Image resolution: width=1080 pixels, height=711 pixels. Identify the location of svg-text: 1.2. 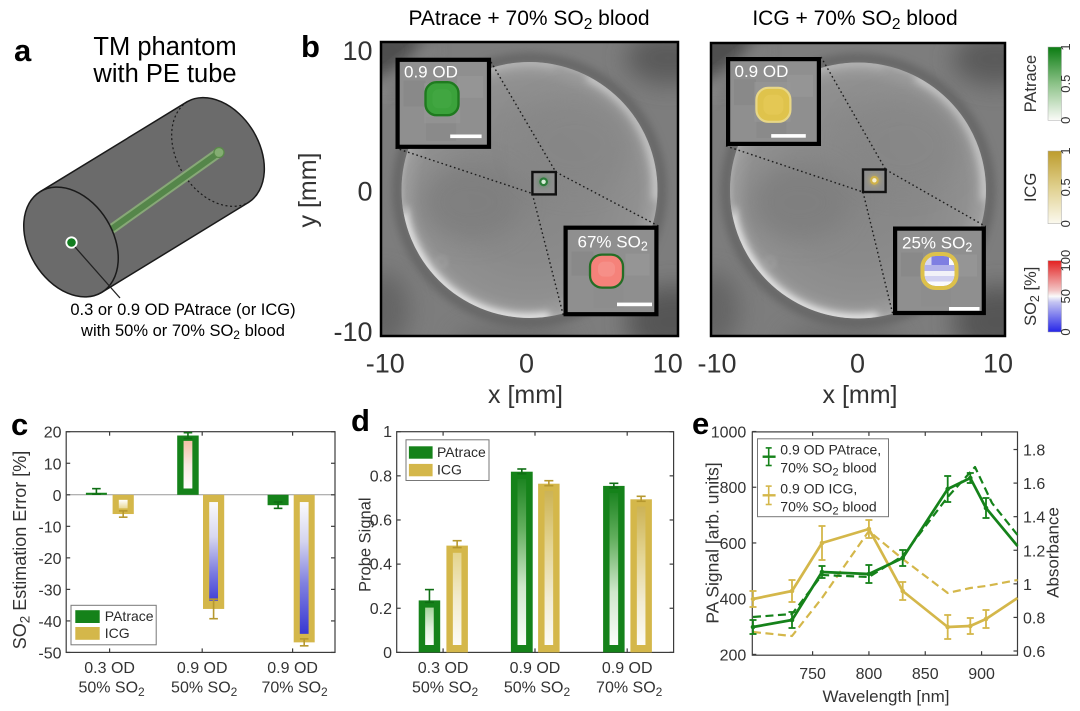
(1034, 551).